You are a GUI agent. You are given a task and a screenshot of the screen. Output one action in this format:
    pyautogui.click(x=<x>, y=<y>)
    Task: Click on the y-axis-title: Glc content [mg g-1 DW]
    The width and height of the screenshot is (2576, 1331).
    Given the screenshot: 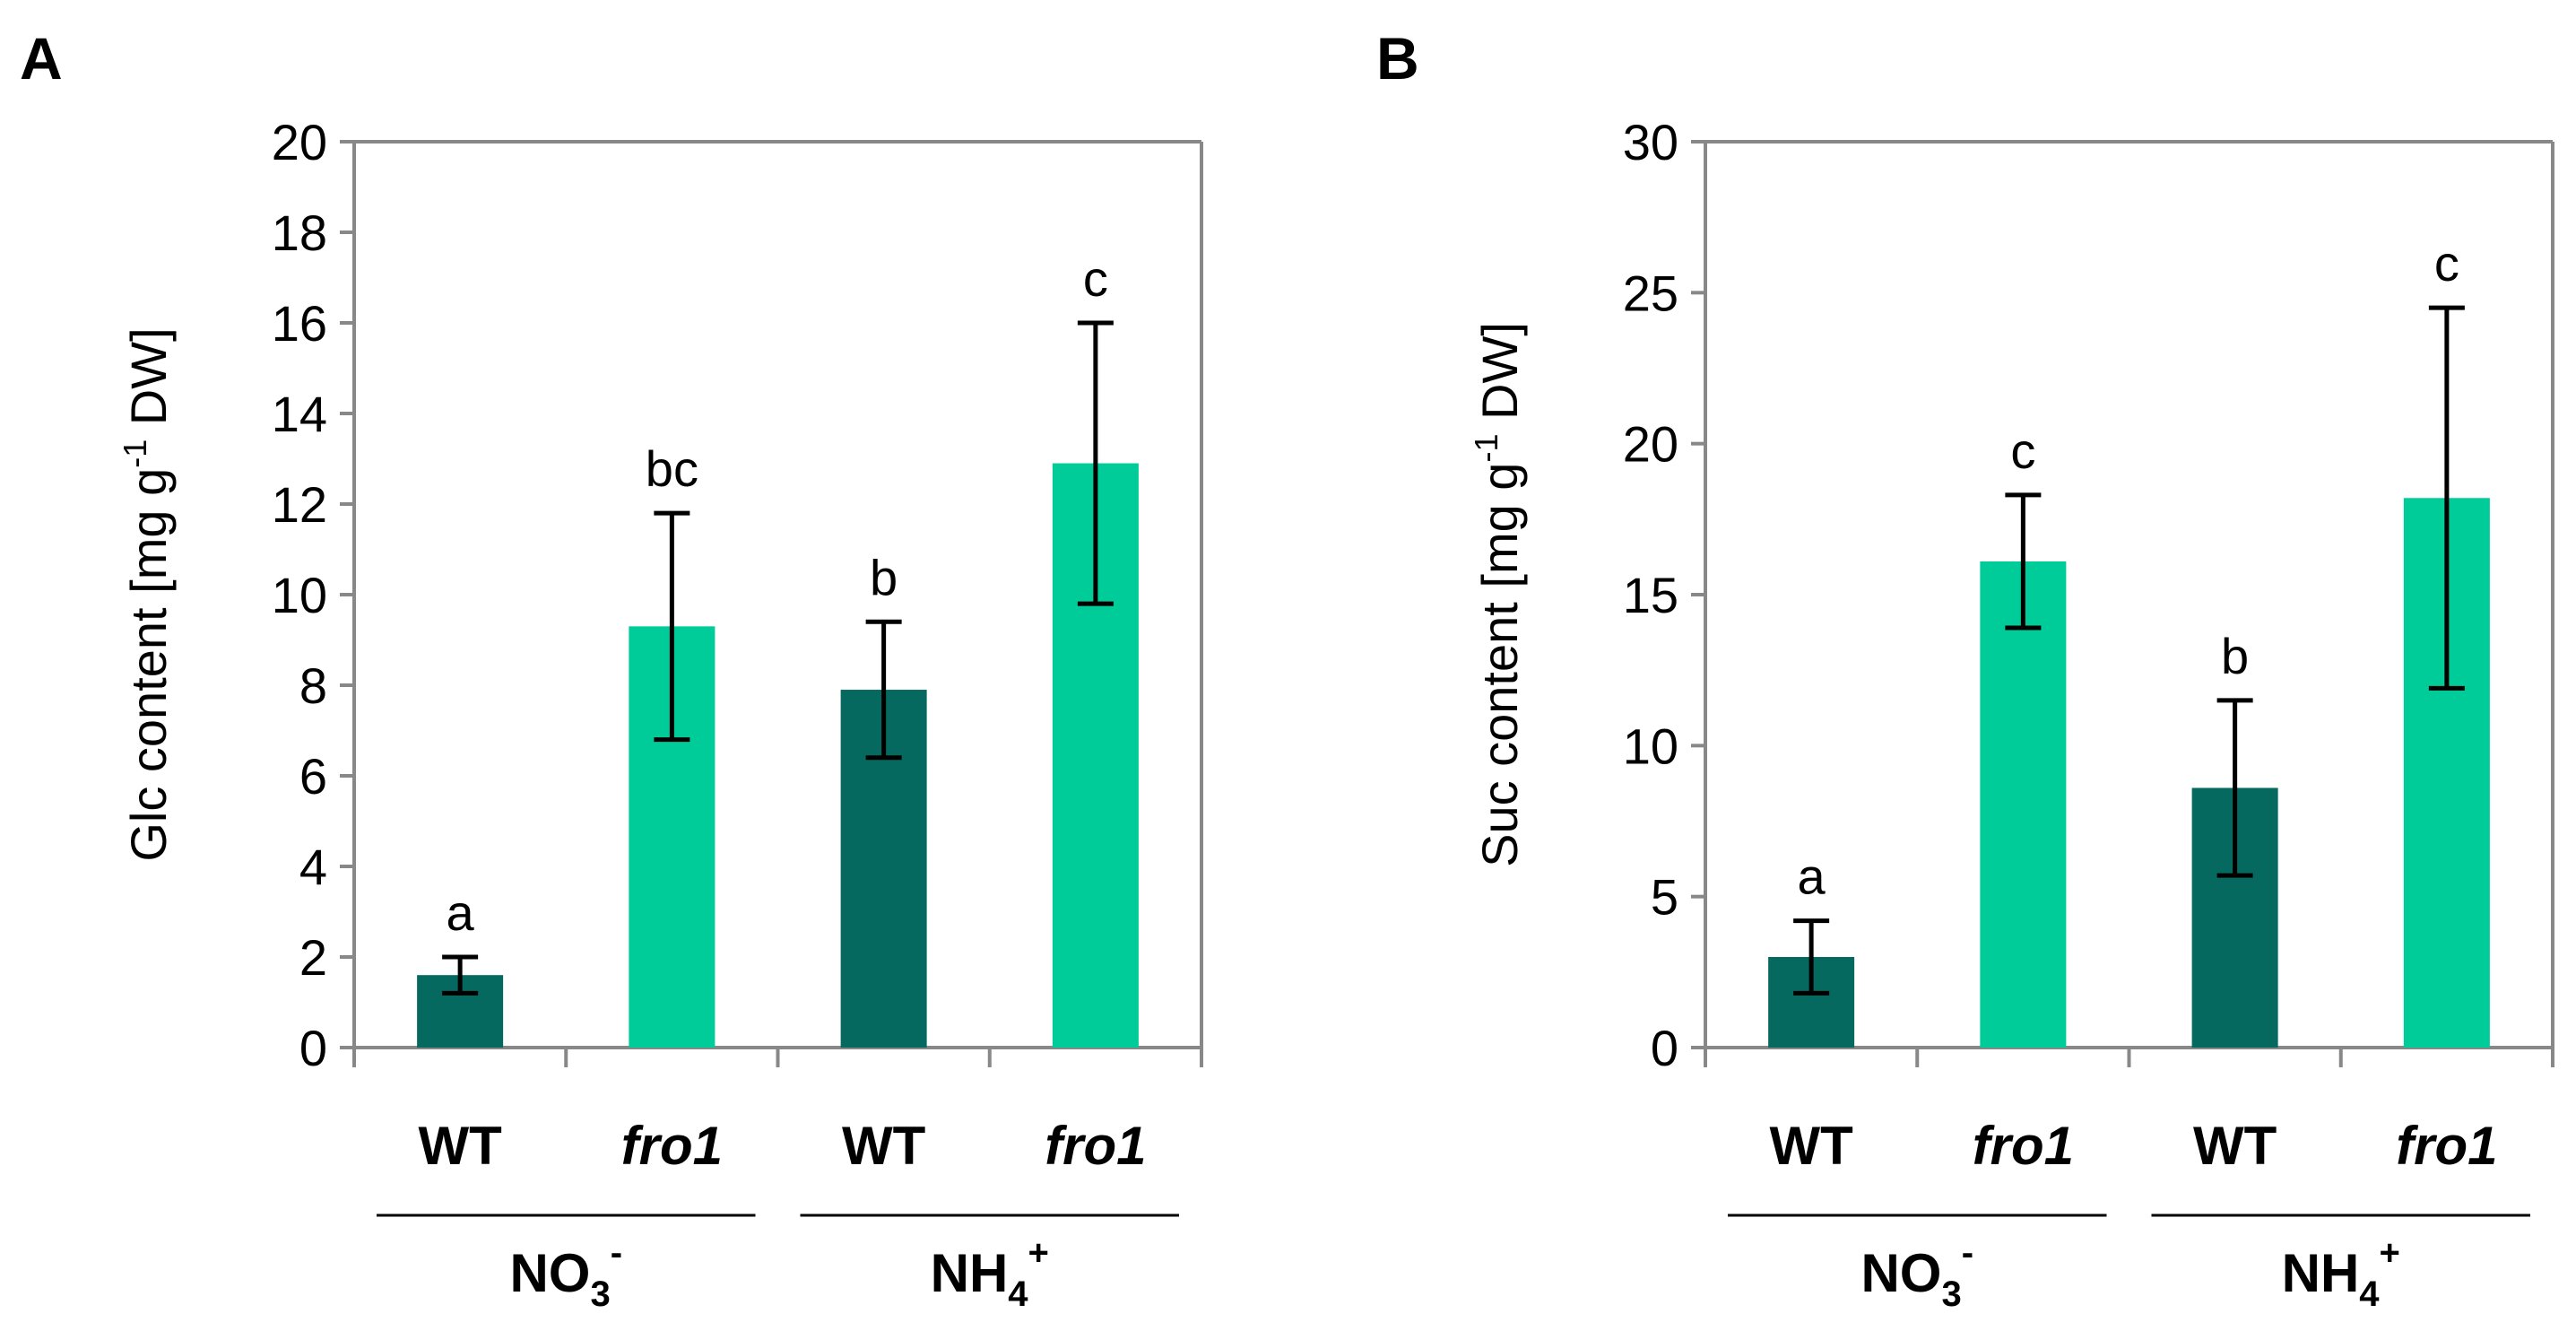 What is the action you would take?
    pyautogui.click(x=147, y=594)
    